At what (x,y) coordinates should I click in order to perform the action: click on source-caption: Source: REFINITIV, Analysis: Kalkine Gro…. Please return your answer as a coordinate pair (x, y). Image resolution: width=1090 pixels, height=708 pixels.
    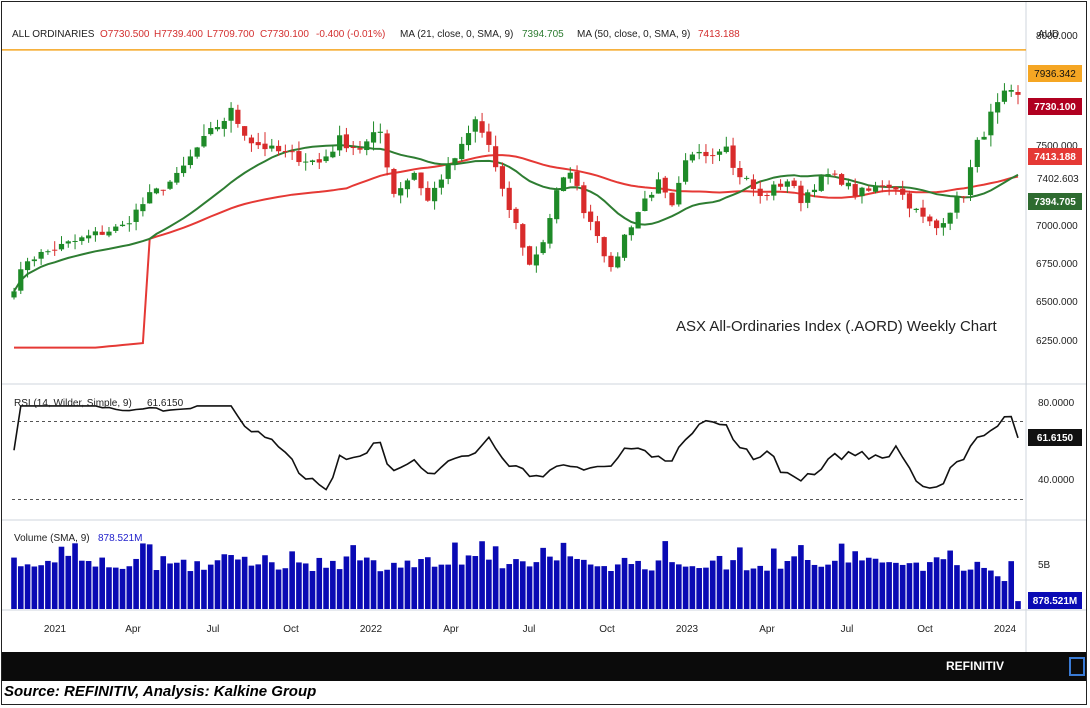
    Looking at the image, I should click on (160, 691).